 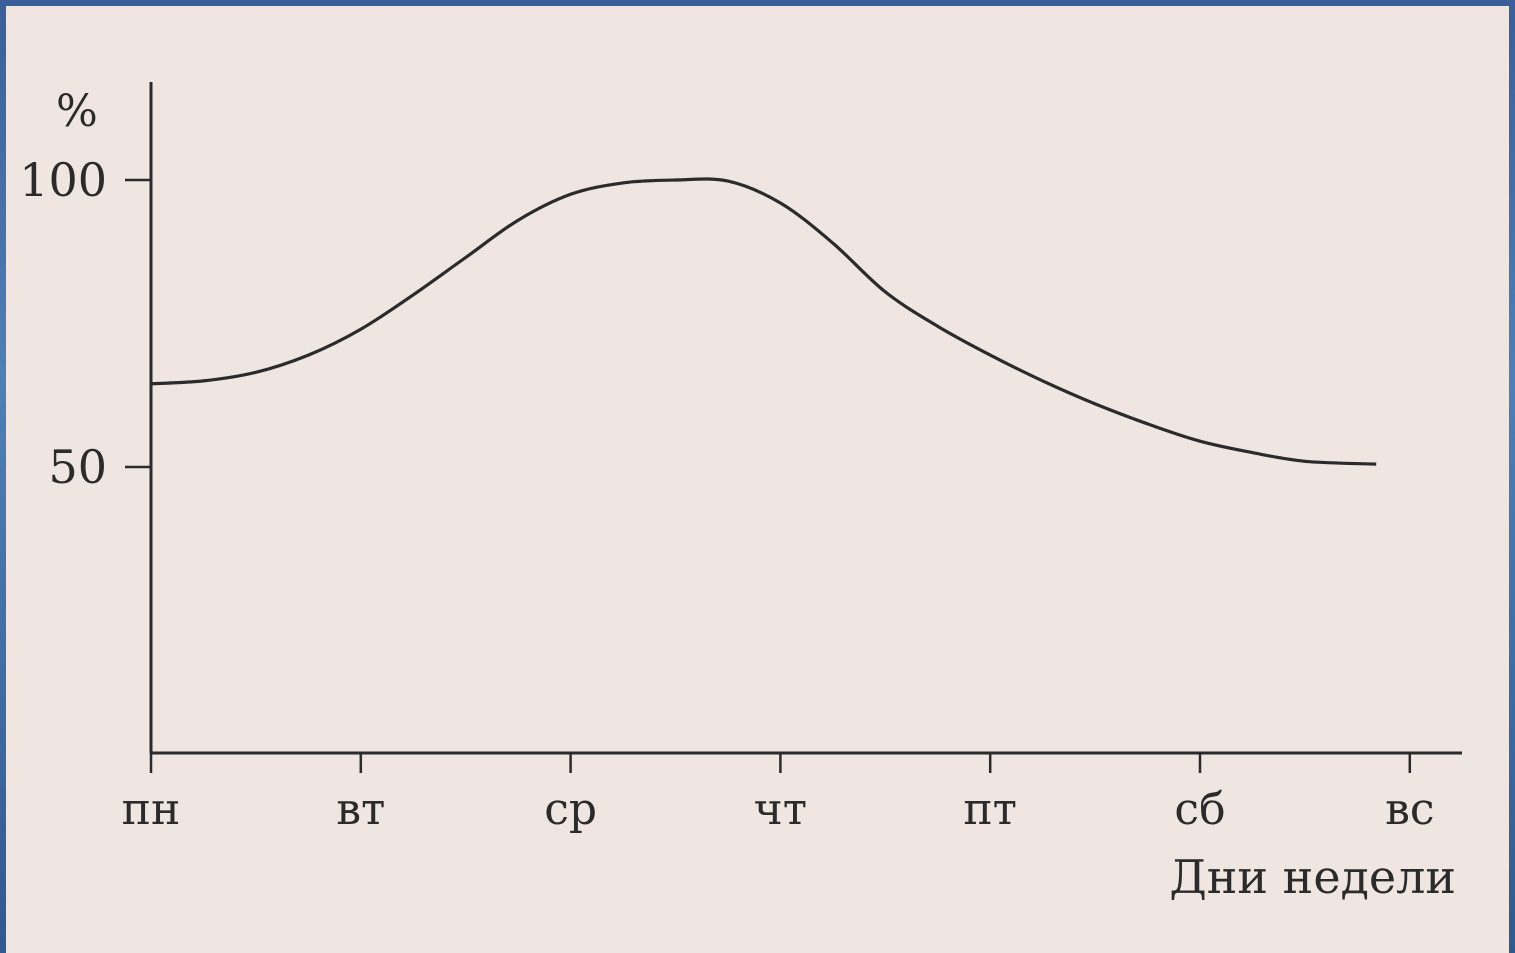 I want to click on y-tick-label: 100, so click(x=63, y=180).